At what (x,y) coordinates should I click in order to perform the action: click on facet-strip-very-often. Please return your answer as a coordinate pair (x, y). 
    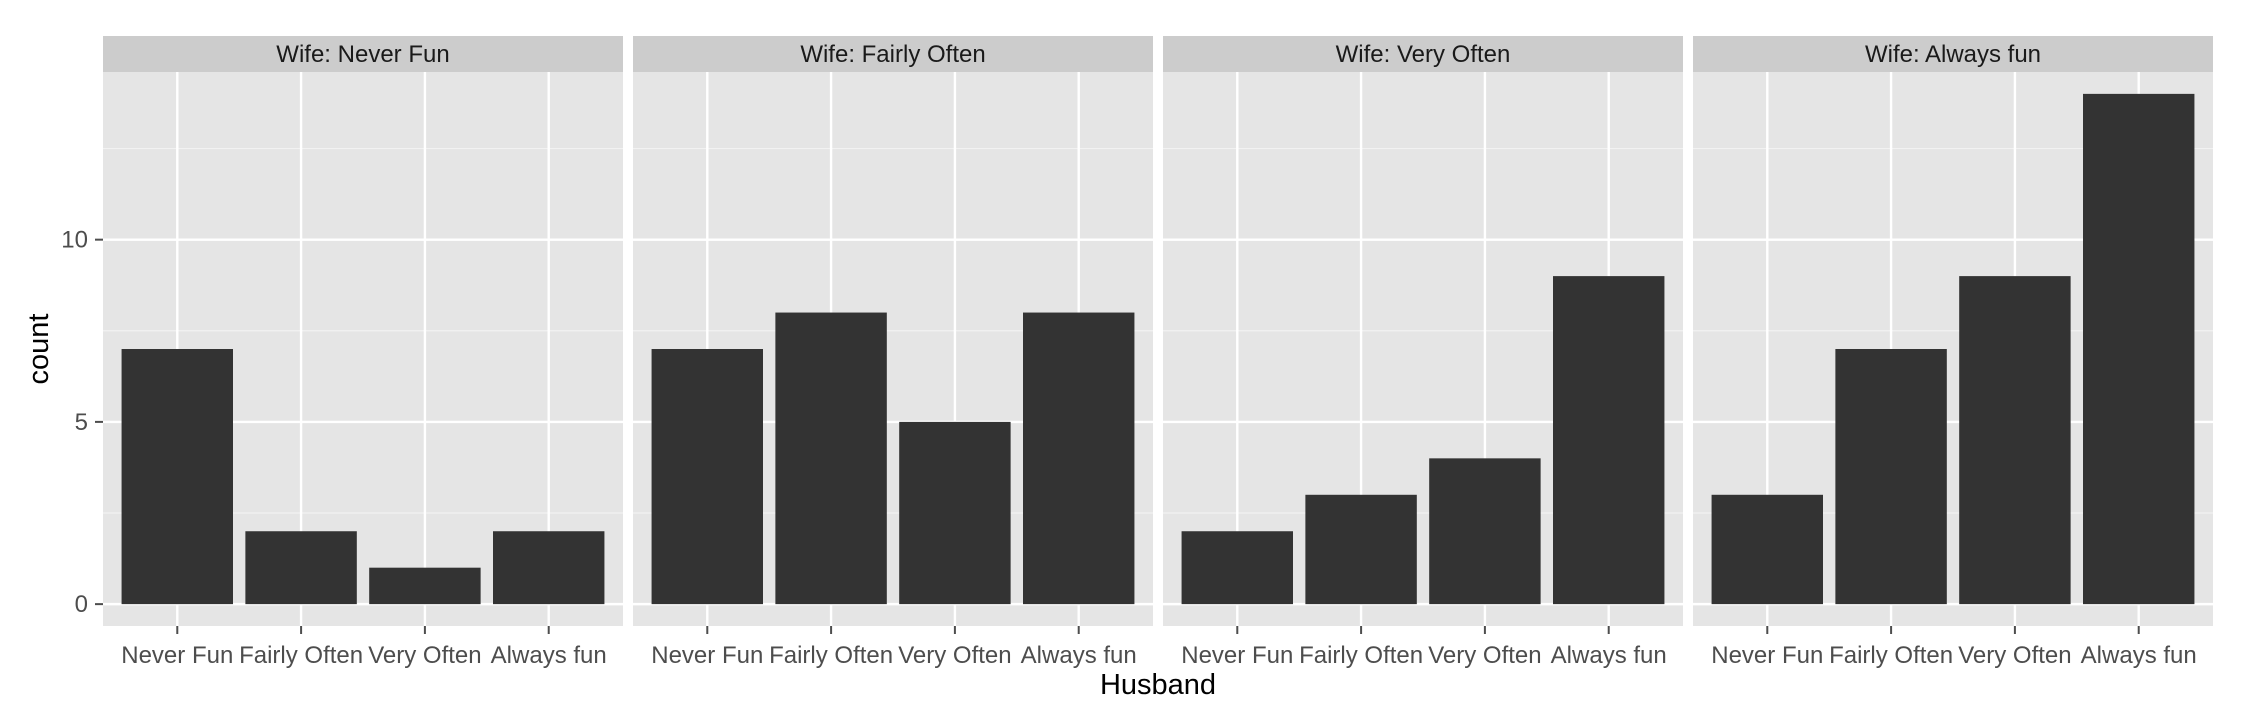
    Looking at the image, I should click on (1423, 54).